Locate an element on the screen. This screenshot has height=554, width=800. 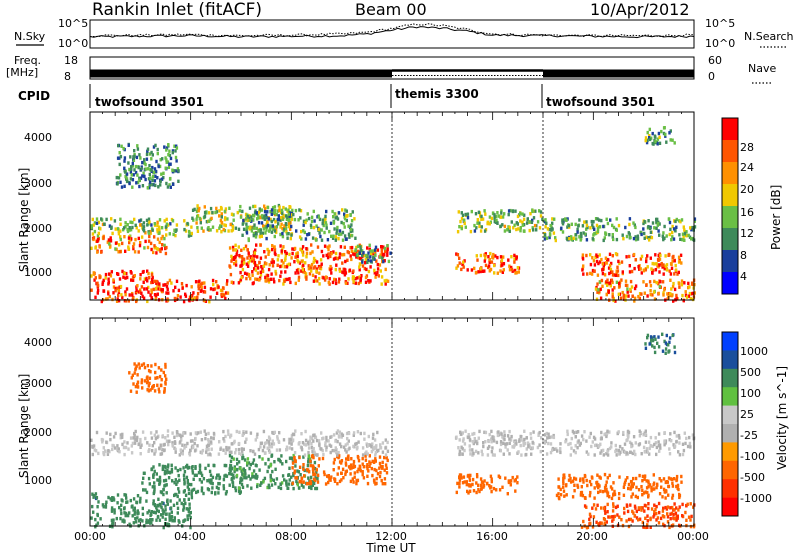
xtick-2400: 00:00 is located at coordinates (693, 536).